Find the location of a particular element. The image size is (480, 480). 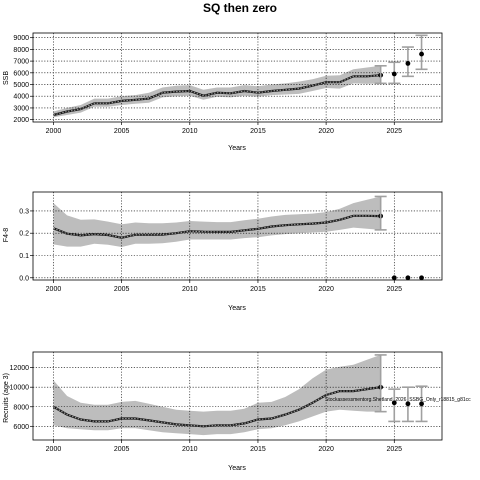

fishing-mortality-y-tick-label: 0.3 is located at coordinates (24, 211).